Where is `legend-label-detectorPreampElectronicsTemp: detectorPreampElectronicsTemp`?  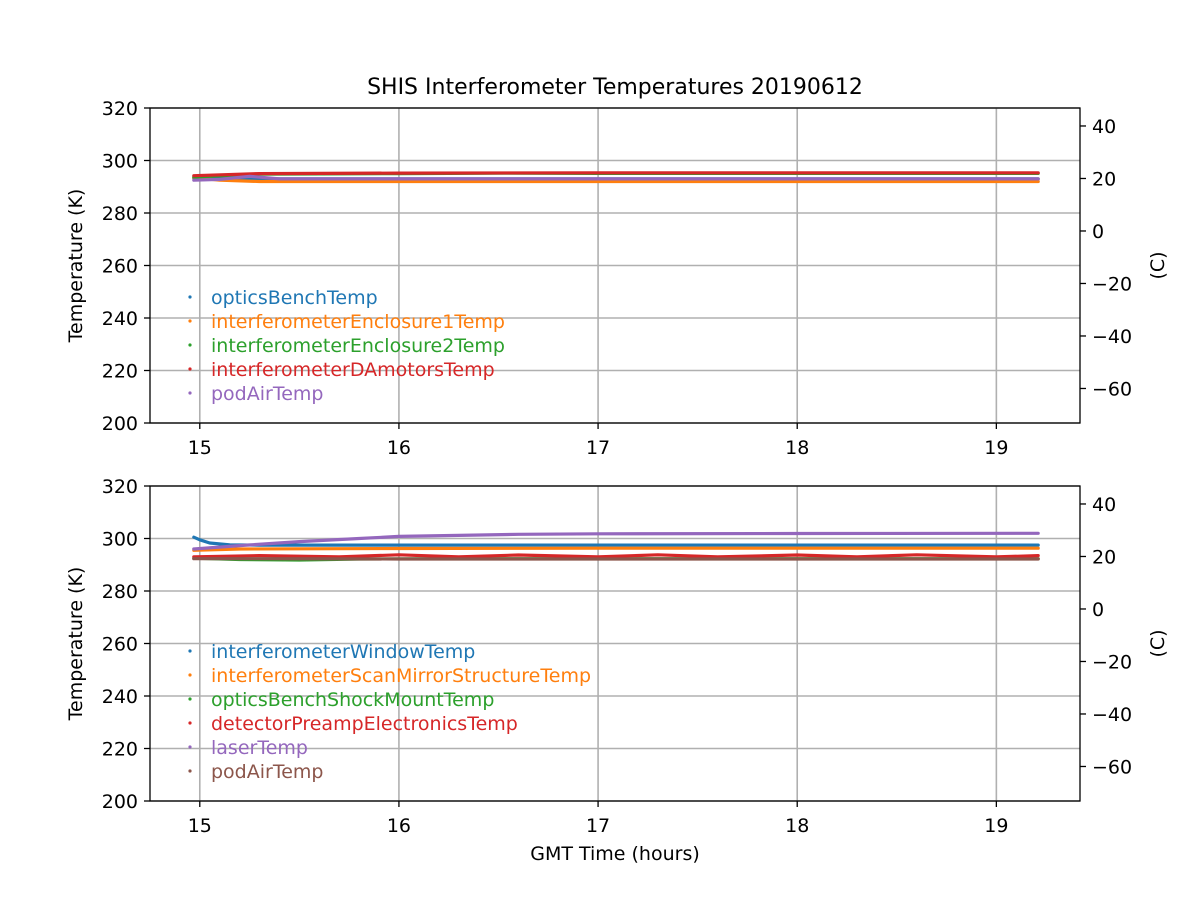
legend-label-detectorPreampElectronicsTemp: detectorPreampElectronicsTemp is located at coordinates (364, 724).